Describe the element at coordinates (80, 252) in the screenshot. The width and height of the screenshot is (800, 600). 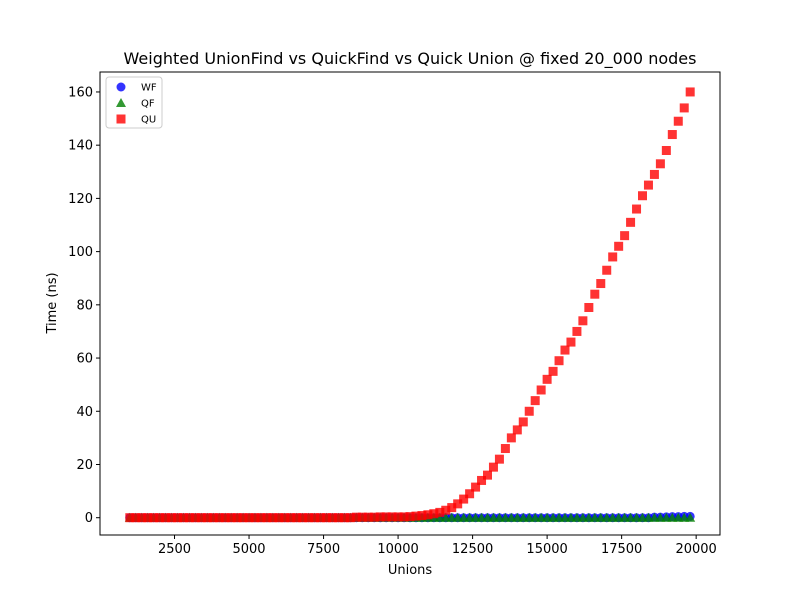
I see `y-tick-label: 100` at that location.